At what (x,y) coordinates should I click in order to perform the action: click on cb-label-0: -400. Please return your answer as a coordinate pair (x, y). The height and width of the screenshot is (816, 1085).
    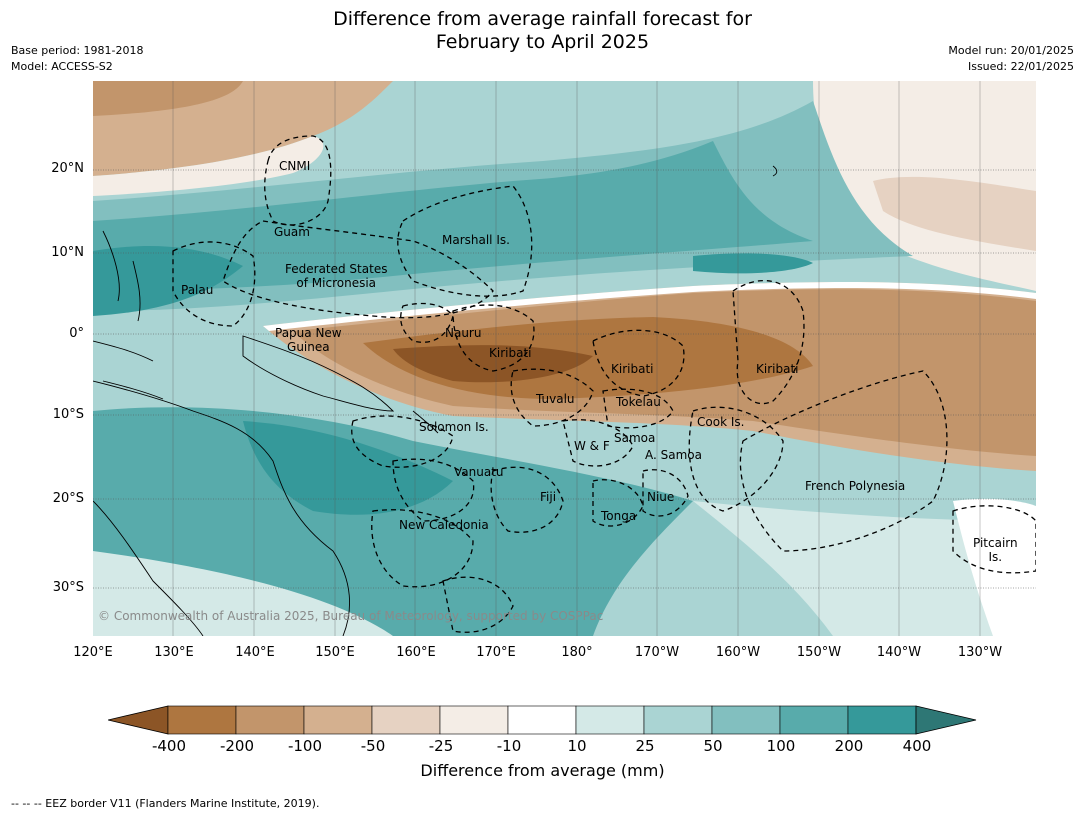
    Looking at the image, I should click on (169, 746).